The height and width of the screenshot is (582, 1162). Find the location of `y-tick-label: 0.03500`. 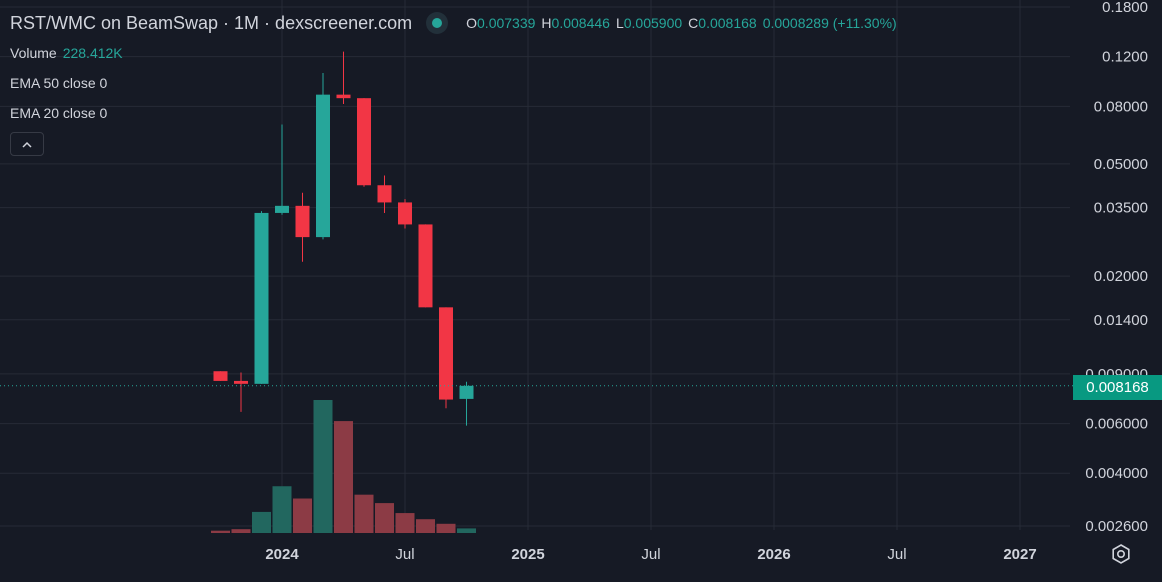

y-tick-label: 0.03500 is located at coordinates (1121, 208).